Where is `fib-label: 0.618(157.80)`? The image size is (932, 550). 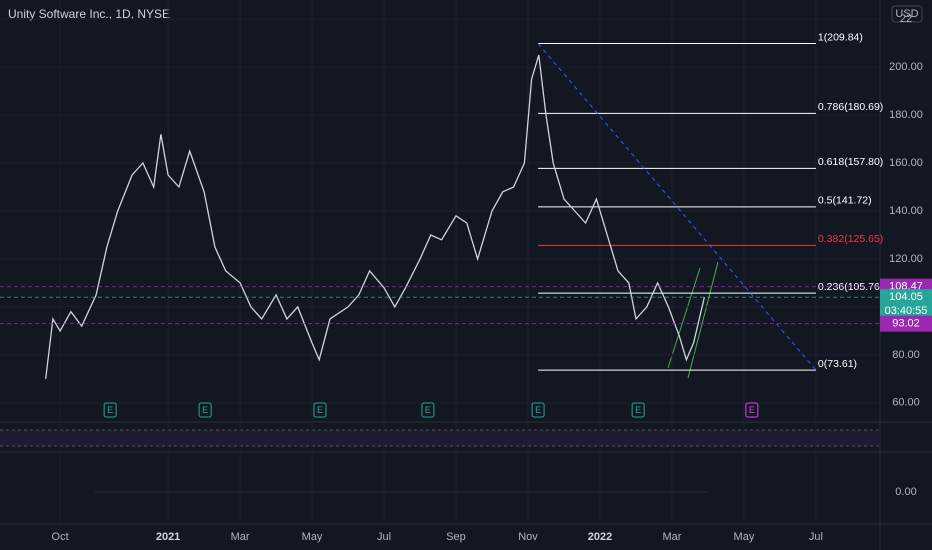 fib-label: 0.618(157.80) is located at coordinates (850, 162).